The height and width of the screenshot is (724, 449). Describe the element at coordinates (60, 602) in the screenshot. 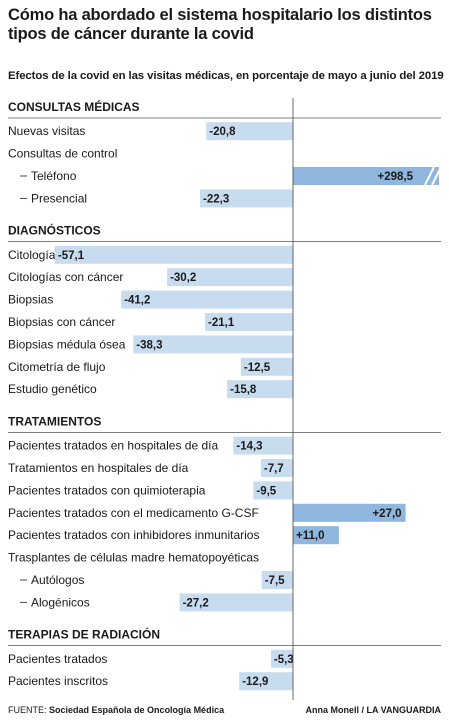

I see `bar-label: Alogénicos` at that location.